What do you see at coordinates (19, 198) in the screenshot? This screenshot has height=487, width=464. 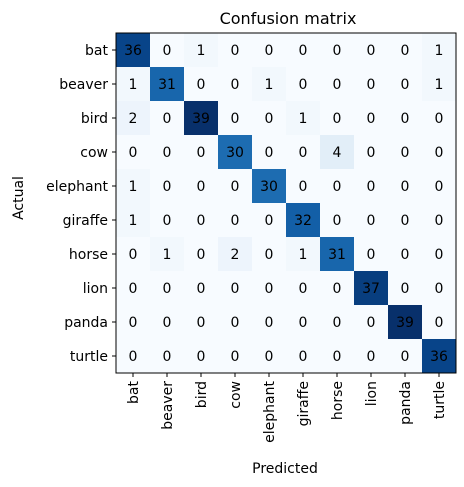 I see `y-axis-label: Actual` at bounding box center [19, 198].